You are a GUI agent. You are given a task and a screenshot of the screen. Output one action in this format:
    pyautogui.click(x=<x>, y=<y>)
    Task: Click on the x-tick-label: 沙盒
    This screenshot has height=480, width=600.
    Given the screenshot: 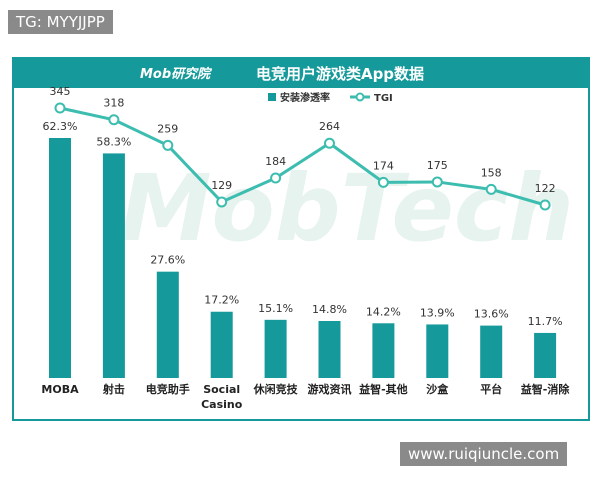 What is the action you would take?
    pyautogui.click(x=437, y=389)
    